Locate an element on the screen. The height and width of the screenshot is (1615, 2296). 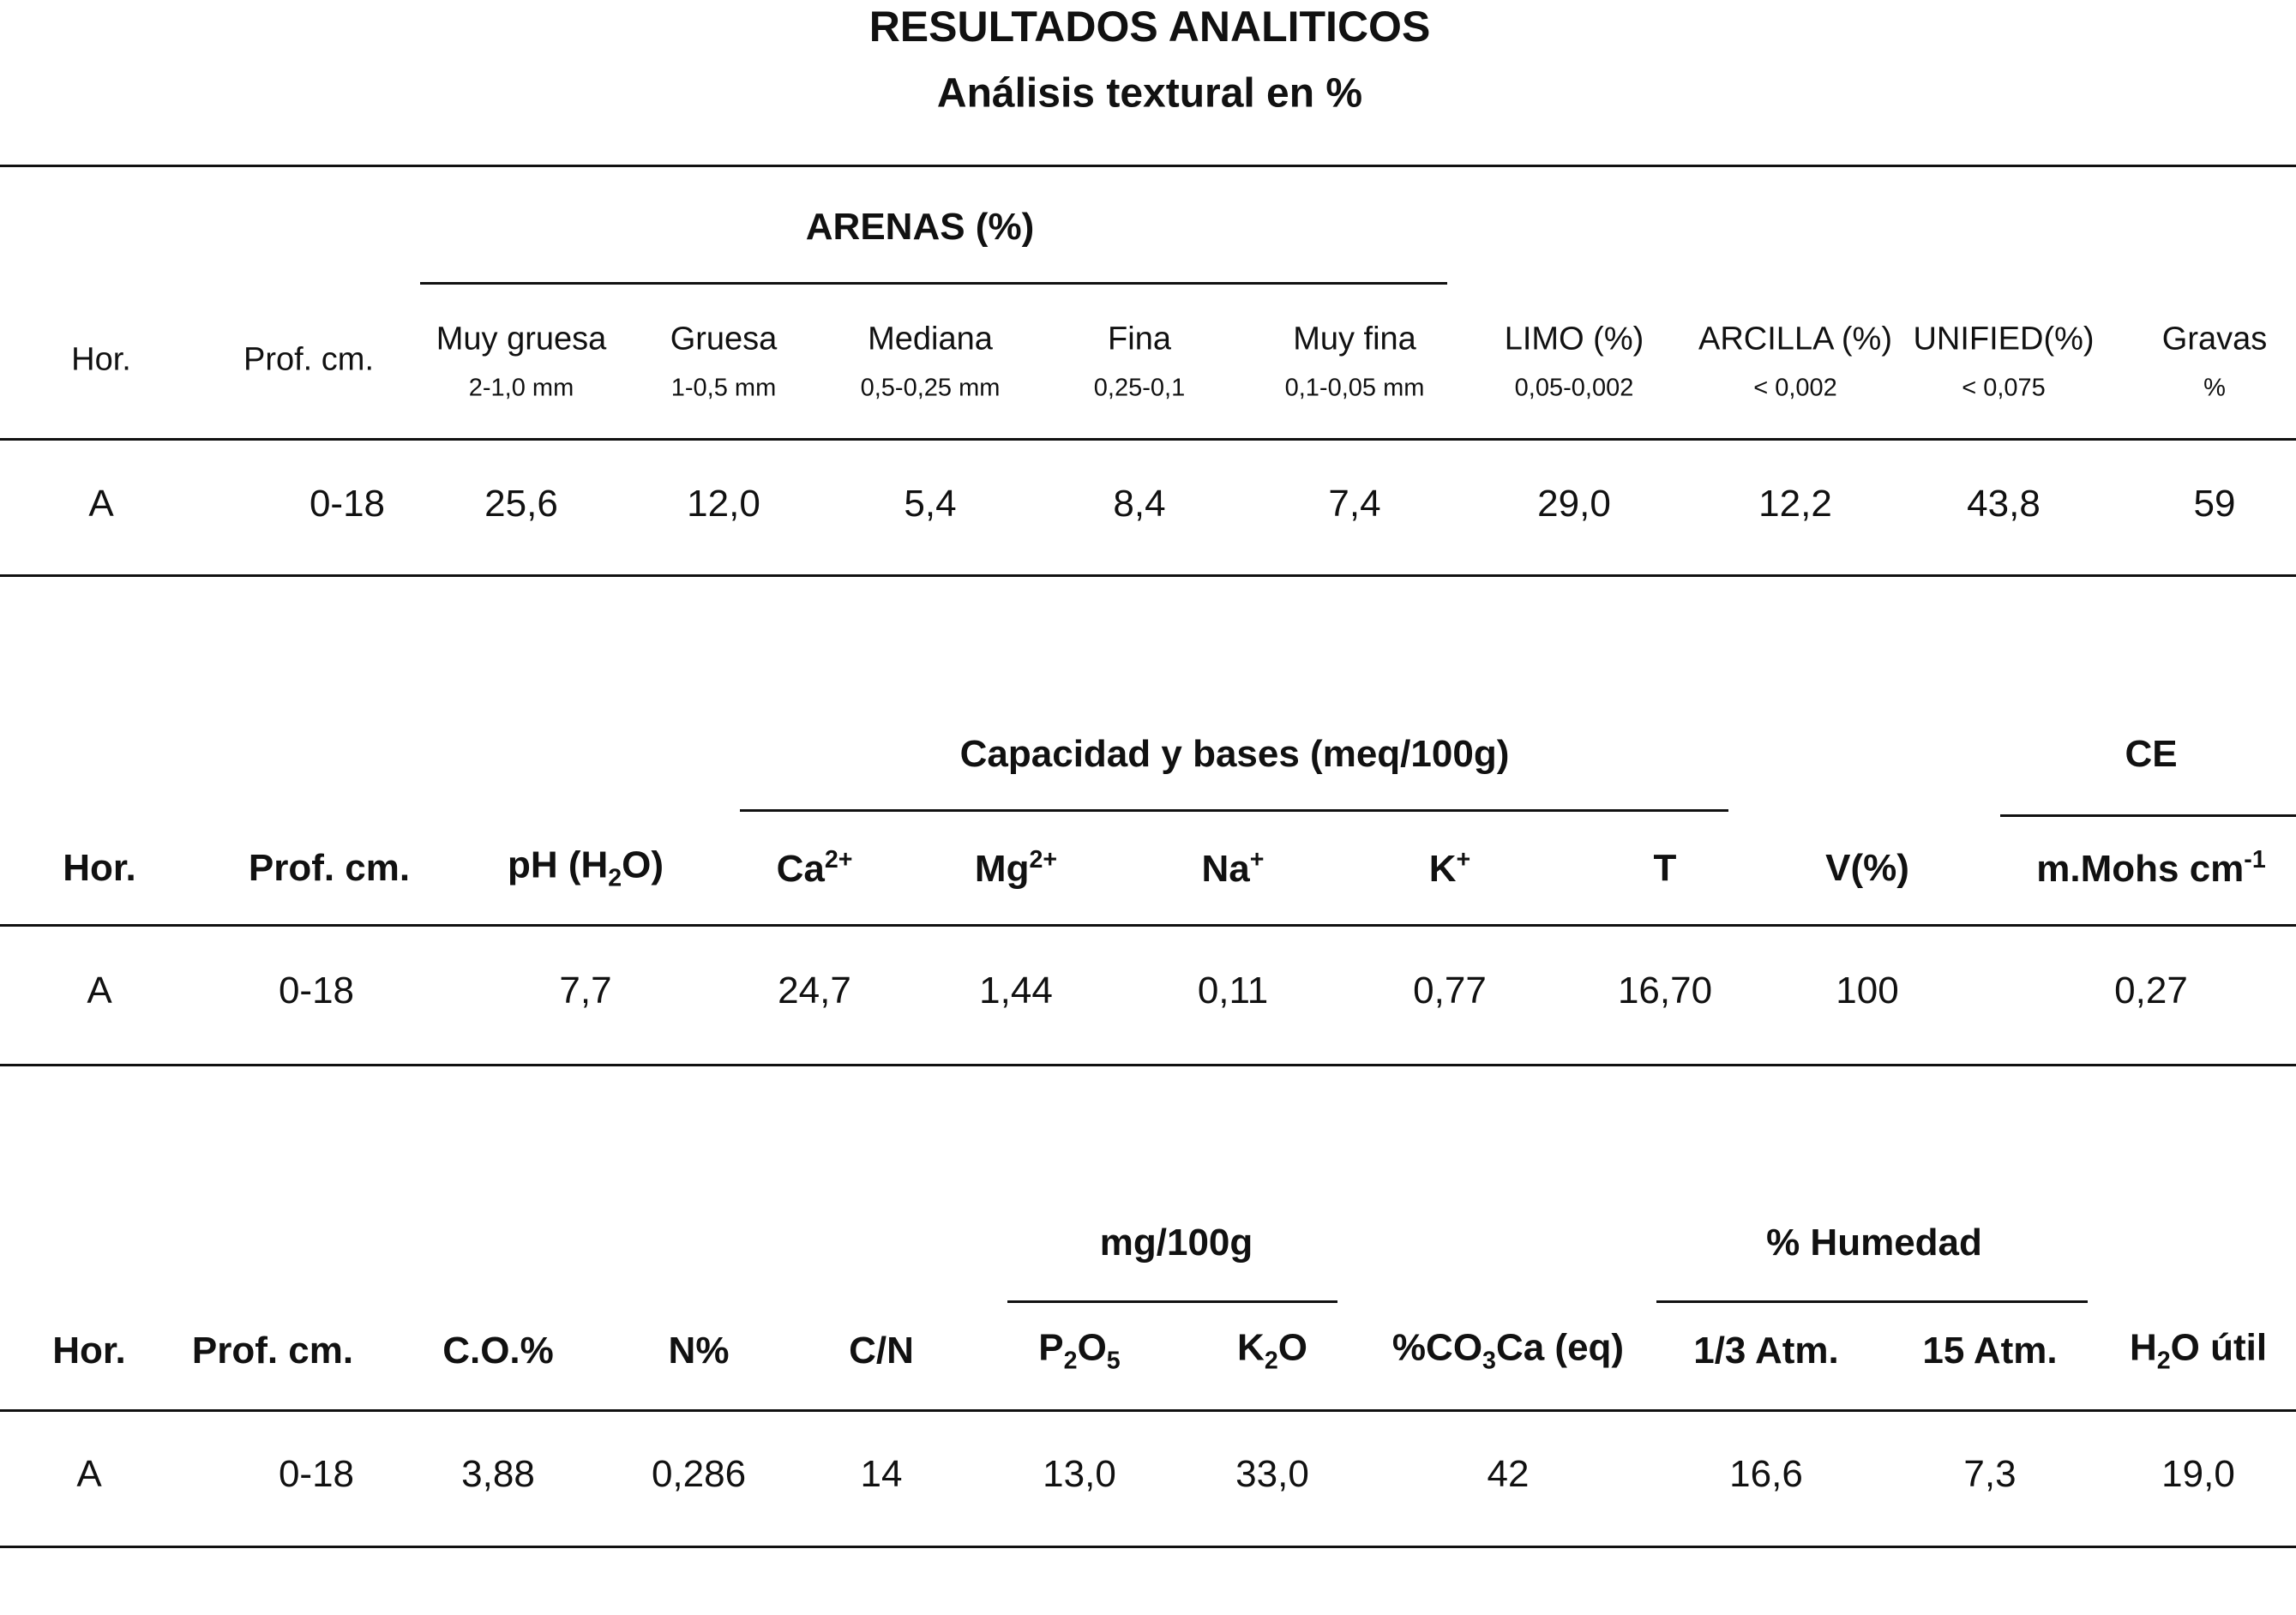
col-sub-gravas: % is located at coordinates (2214, 388).